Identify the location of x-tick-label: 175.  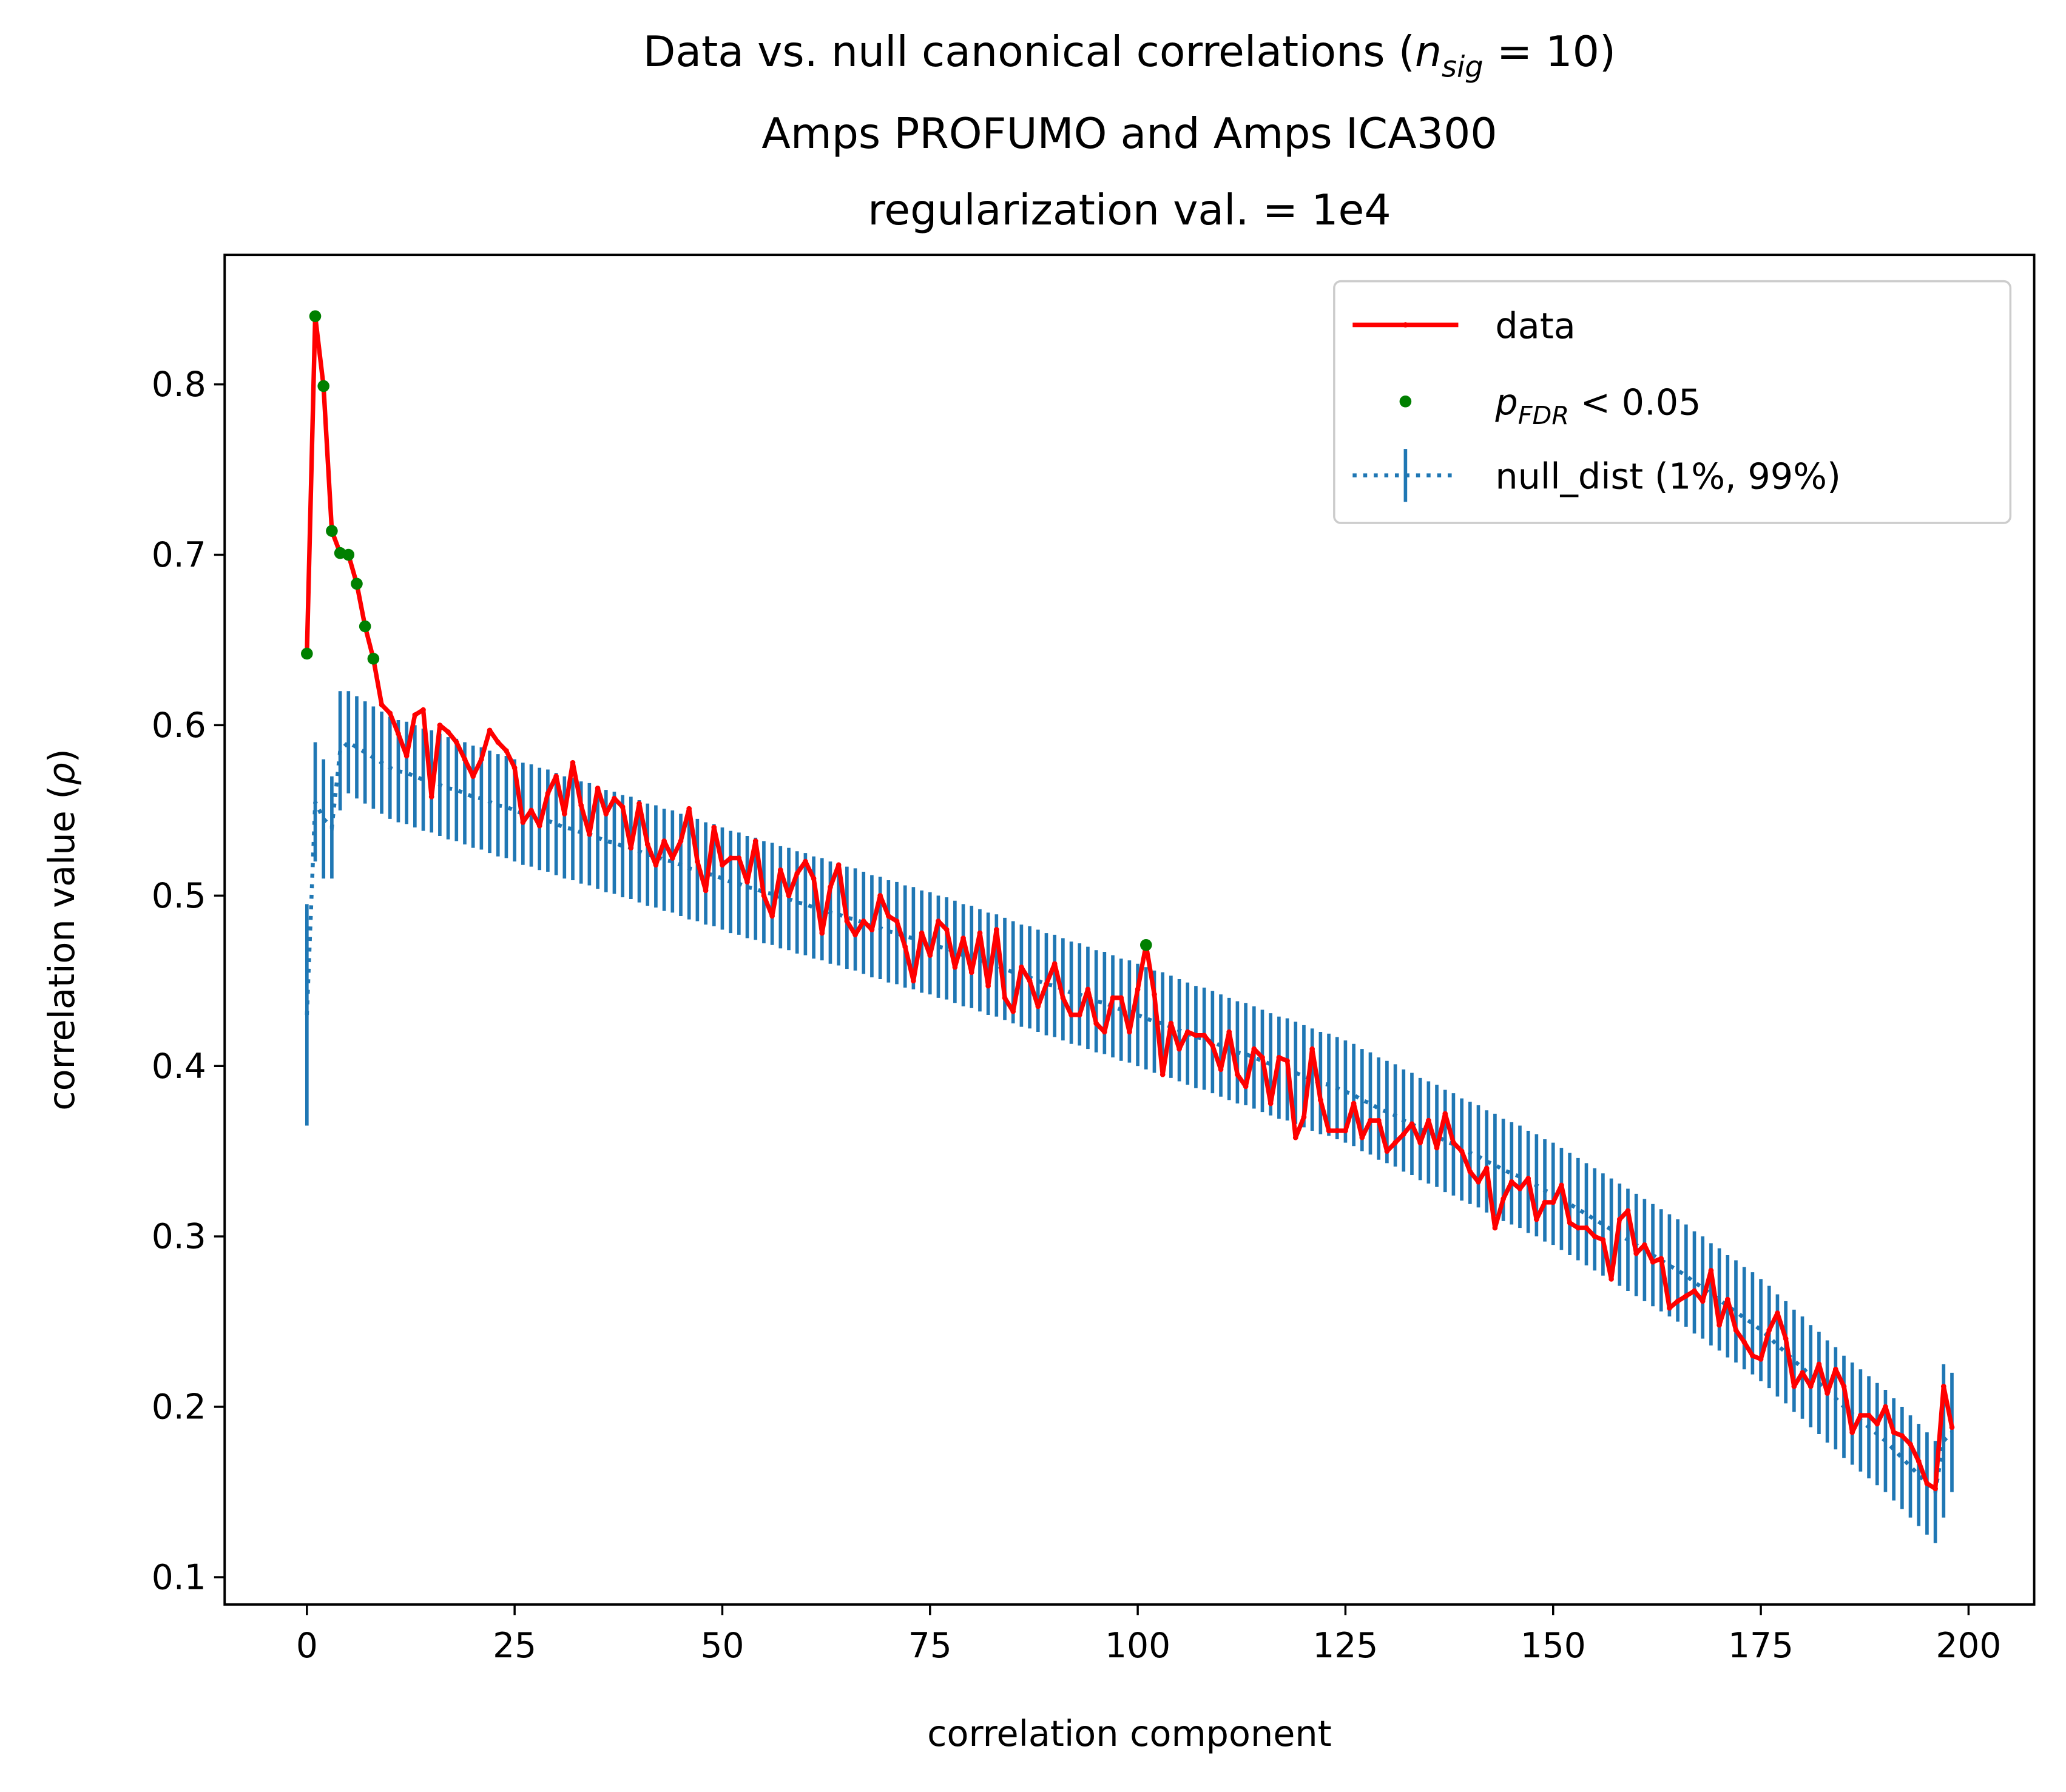
(1761, 1646).